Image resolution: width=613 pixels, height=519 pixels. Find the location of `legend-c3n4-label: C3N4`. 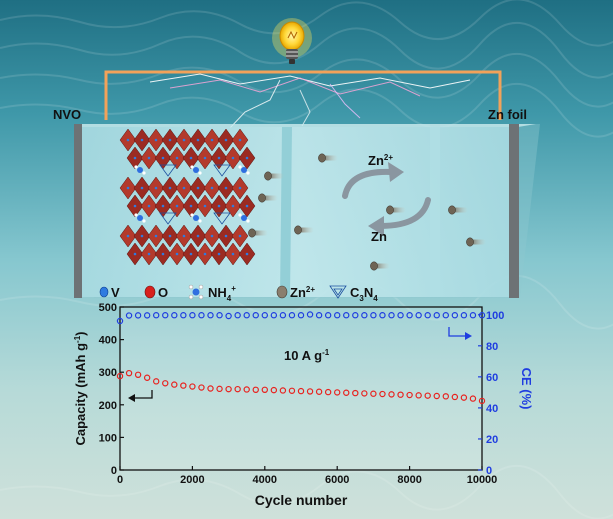

legend-c3n4-label: C3N4 is located at coordinates (364, 294).